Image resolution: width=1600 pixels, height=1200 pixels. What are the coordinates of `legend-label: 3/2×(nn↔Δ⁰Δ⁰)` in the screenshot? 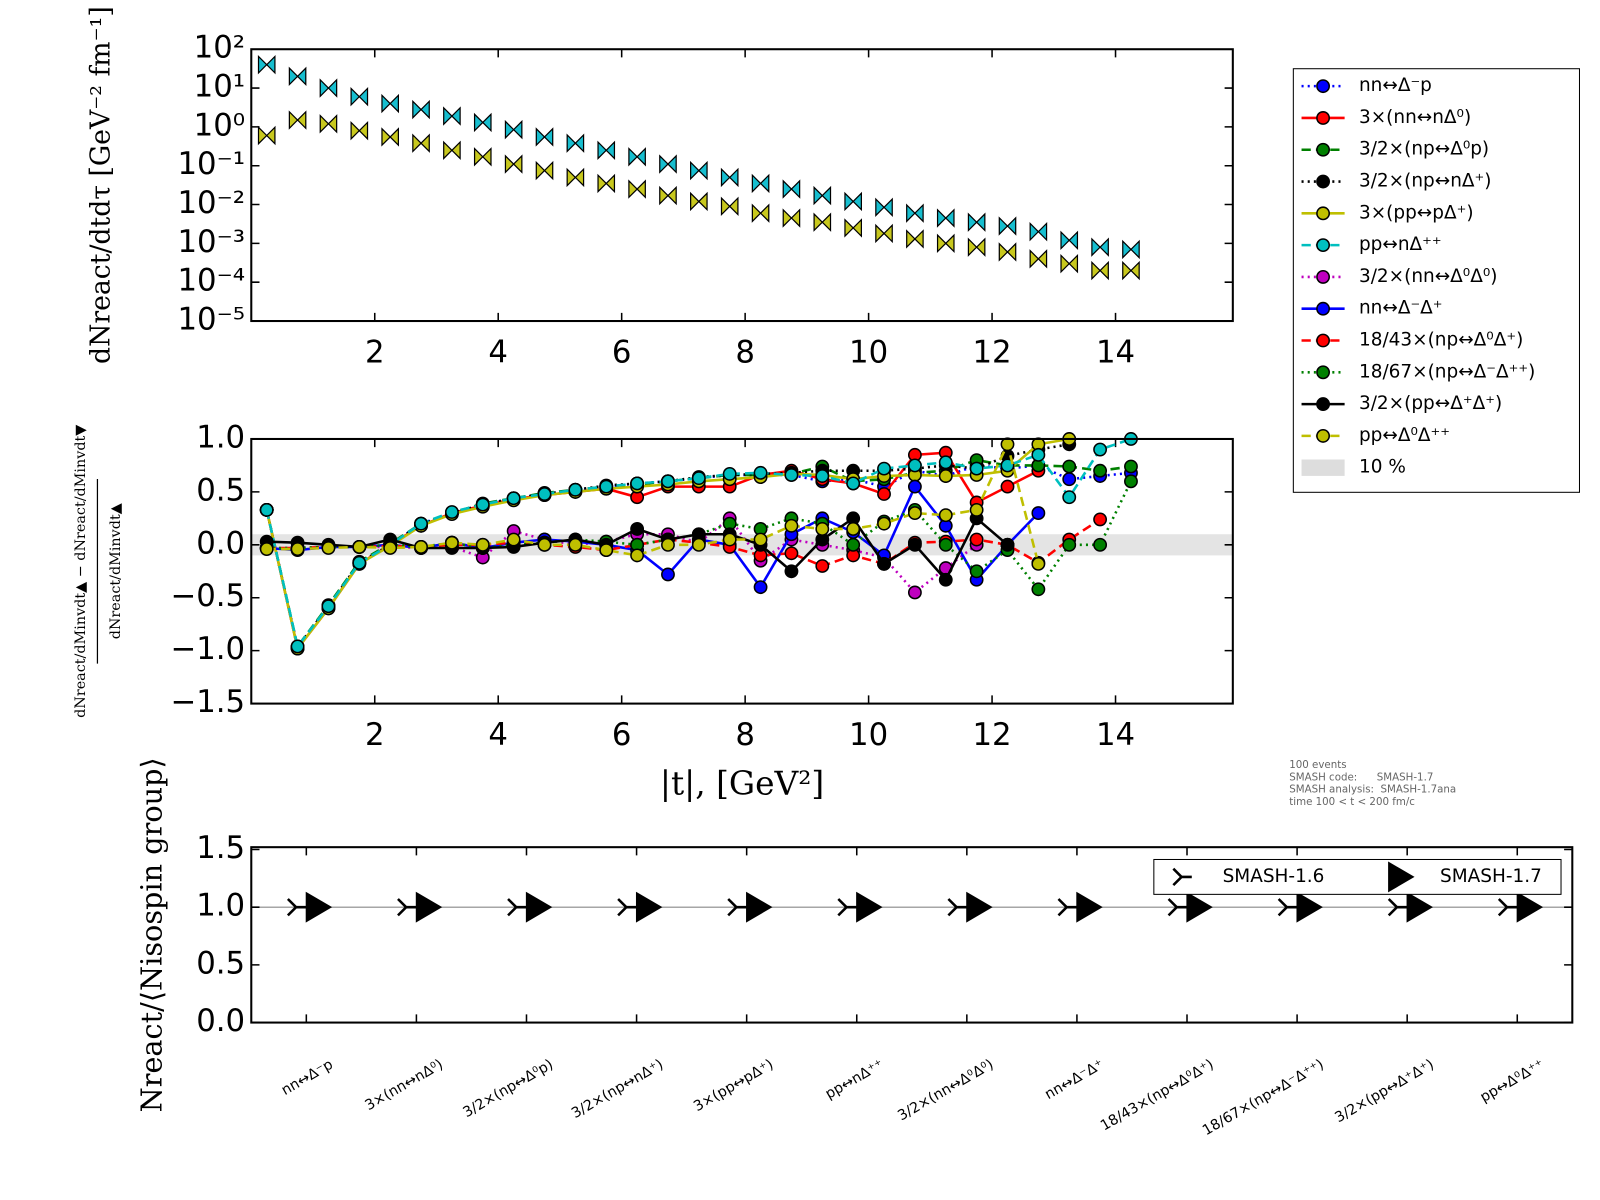 It's located at (1428, 276).